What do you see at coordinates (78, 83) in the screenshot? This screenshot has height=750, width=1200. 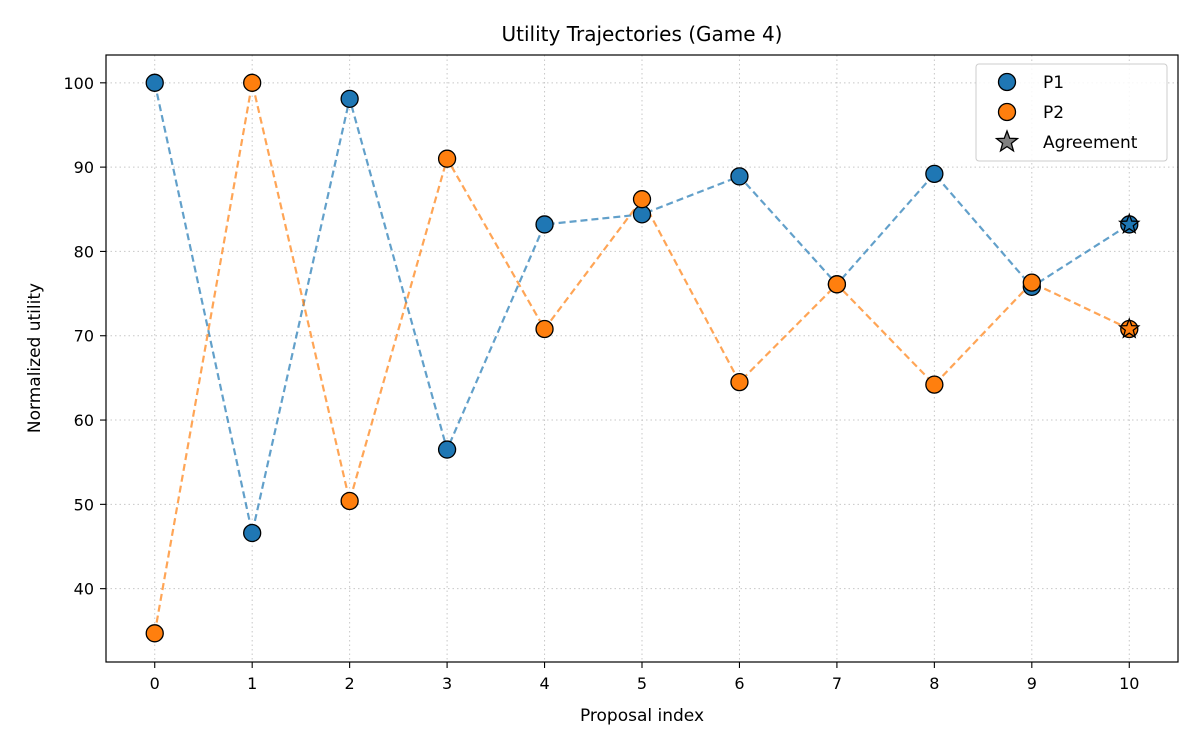 I see `y-tick-label: 100` at bounding box center [78, 83].